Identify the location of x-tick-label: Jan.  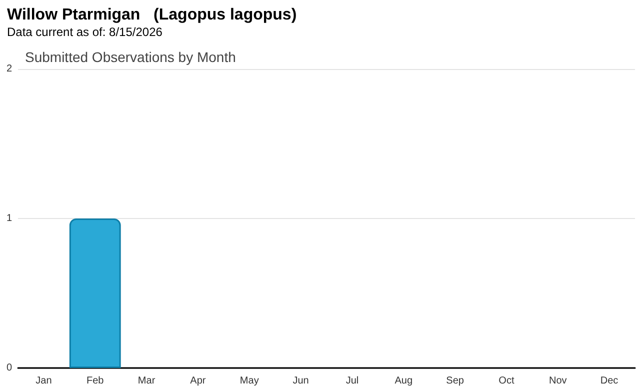
(44, 381).